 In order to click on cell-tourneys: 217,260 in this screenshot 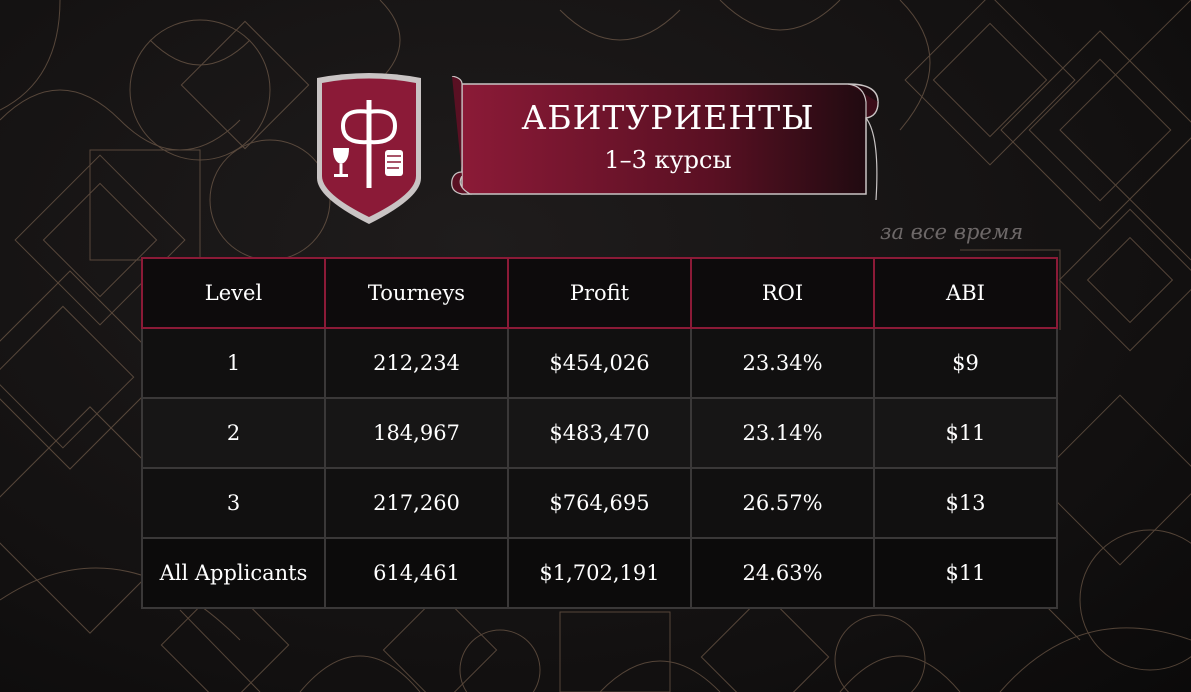, I will do `click(416, 503)`.